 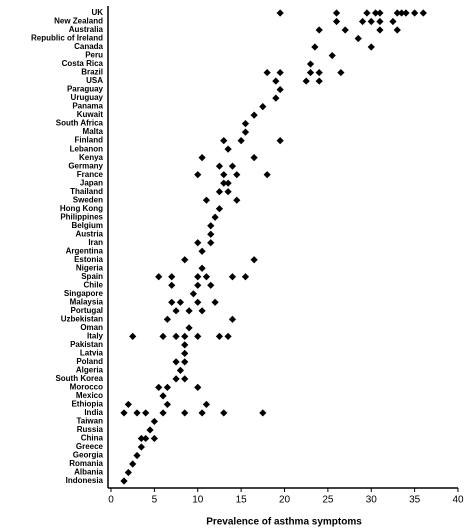 What do you see at coordinates (92, 72) in the screenshot?
I see `category-label: Brazil` at bounding box center [92, 72].